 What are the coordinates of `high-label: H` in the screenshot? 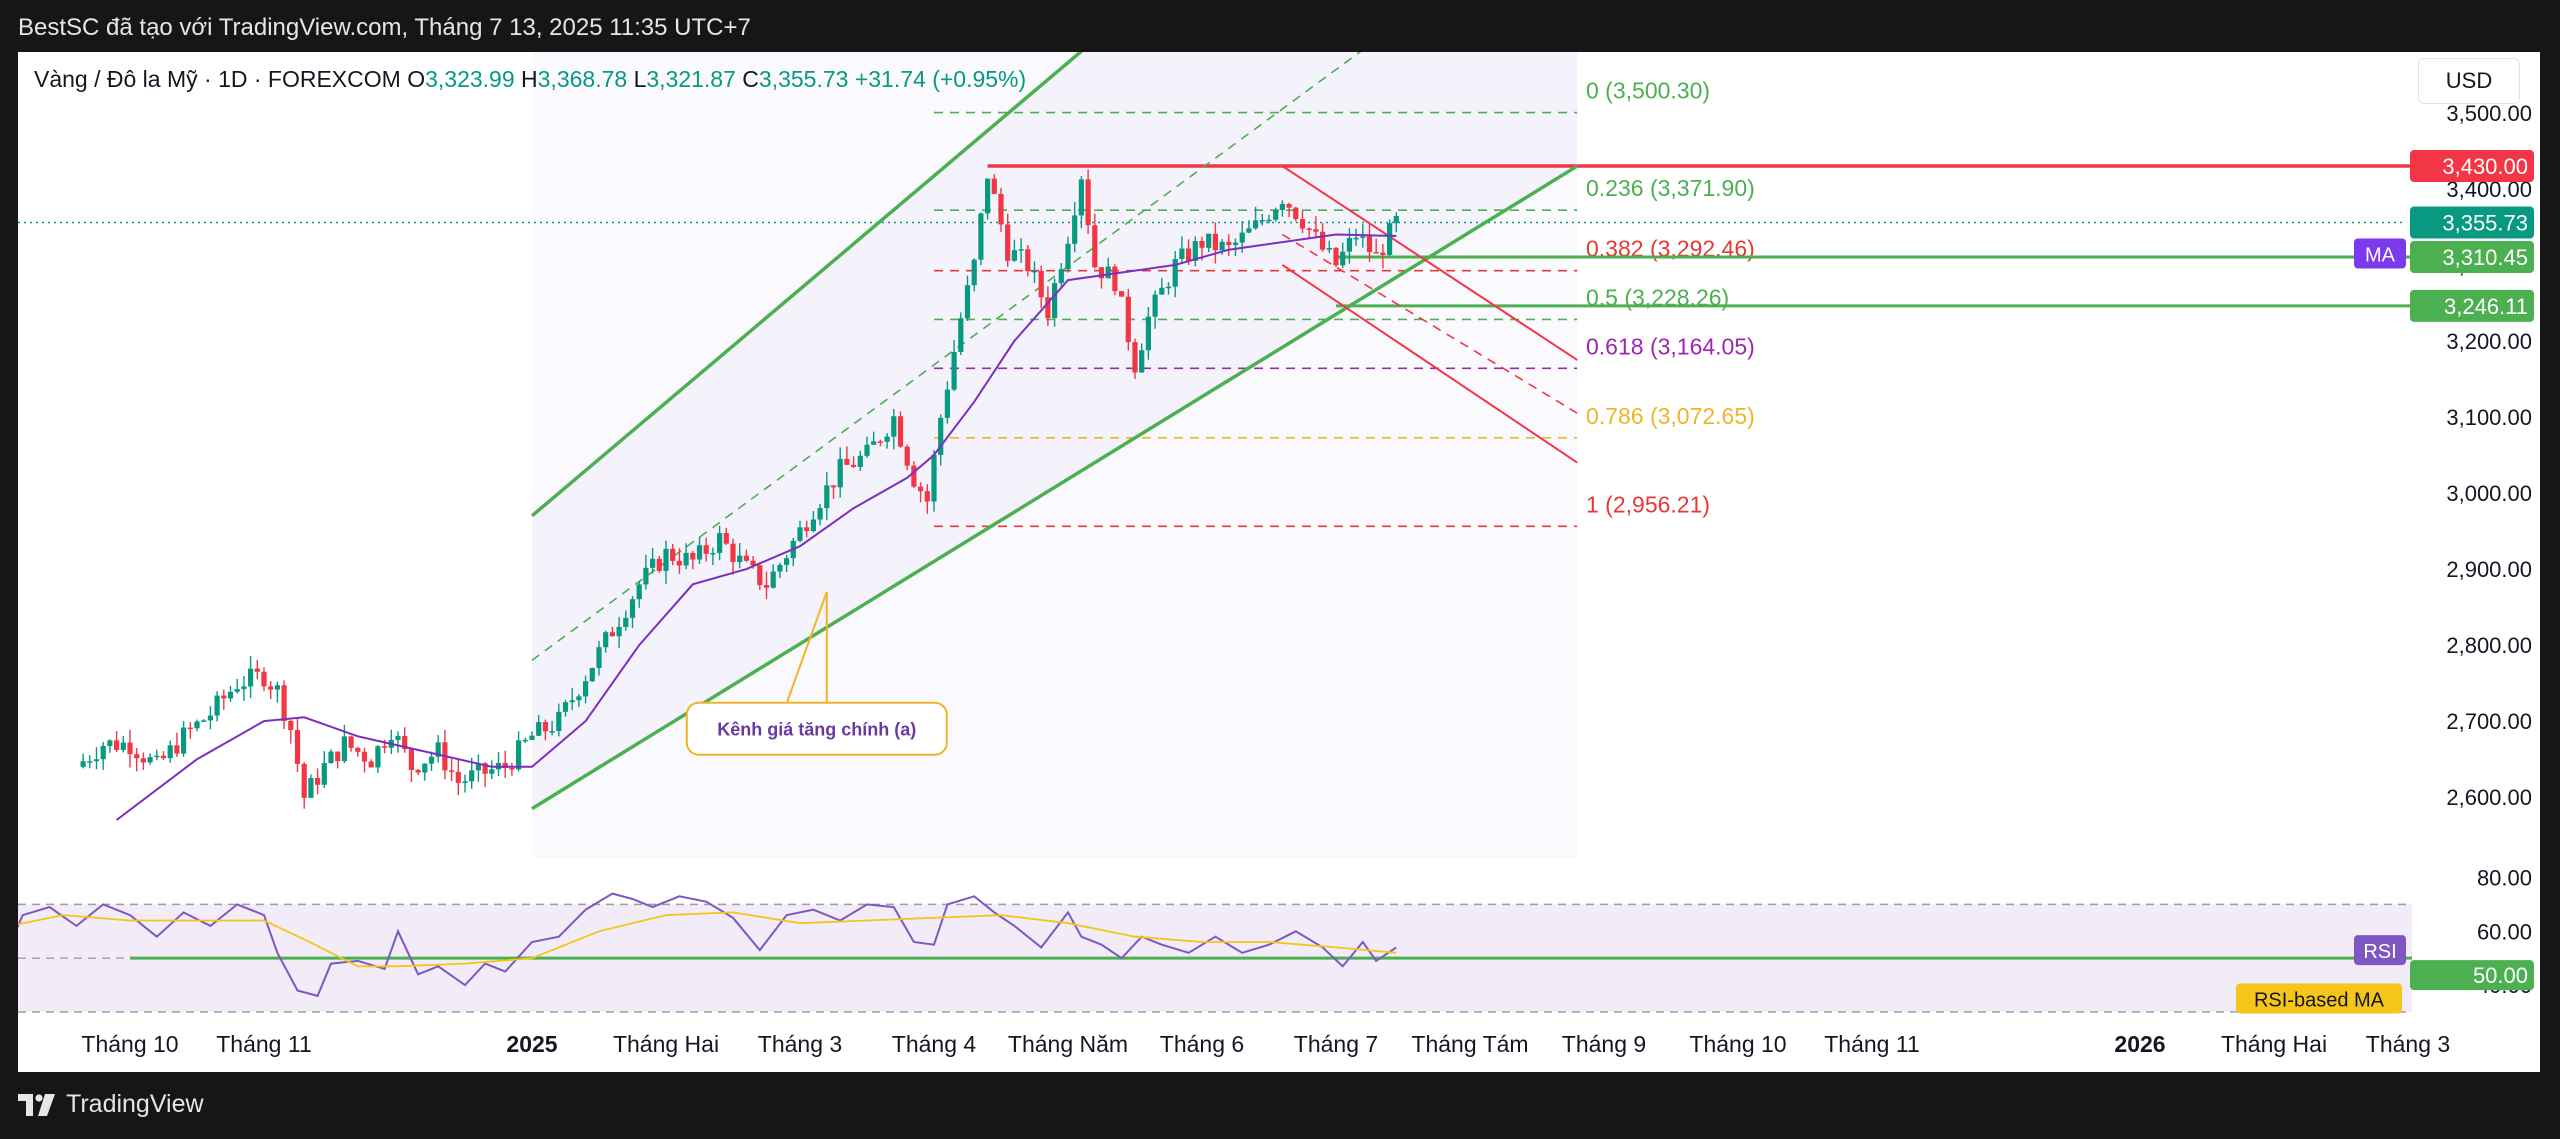 It's located at (529, 79).